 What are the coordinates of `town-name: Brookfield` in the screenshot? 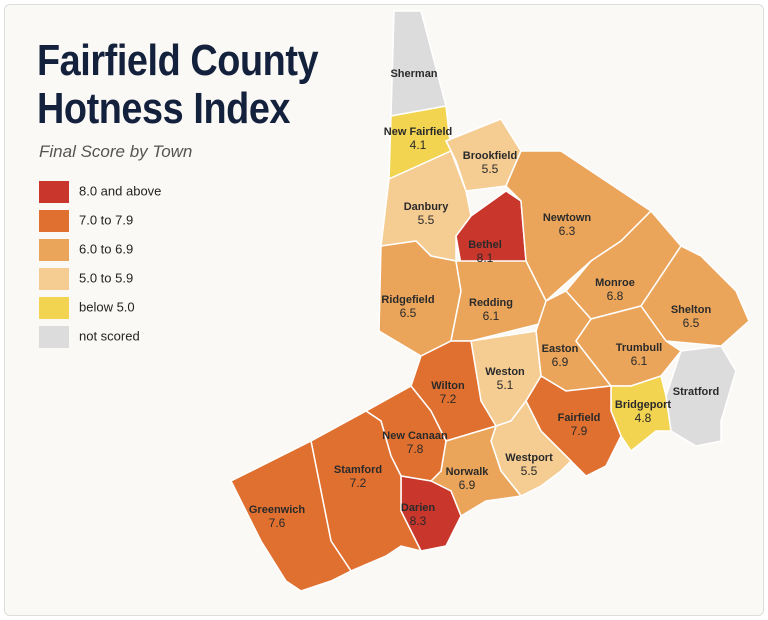 It's located at (490, 156).